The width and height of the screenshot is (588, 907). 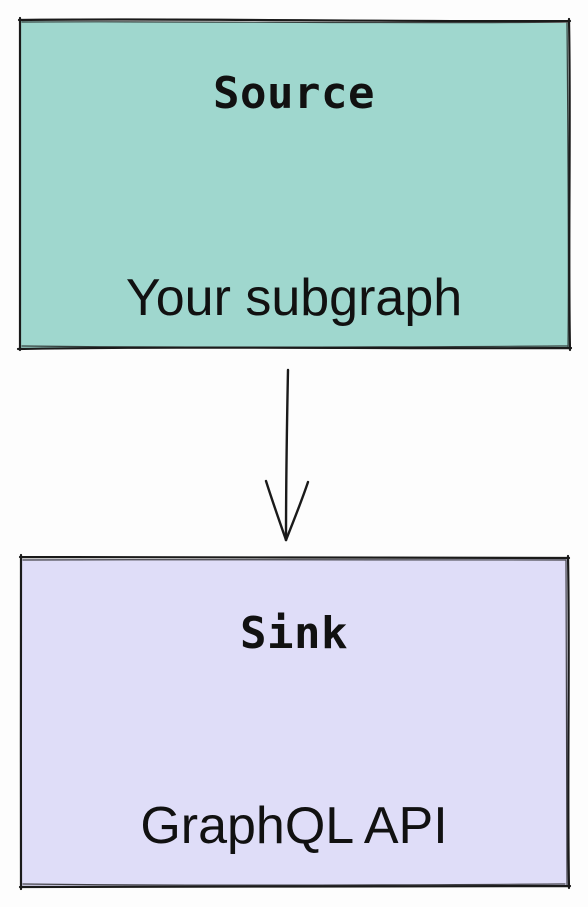 I want to click on source-subtitle: Your subgraph, so click(x=294, y=298).